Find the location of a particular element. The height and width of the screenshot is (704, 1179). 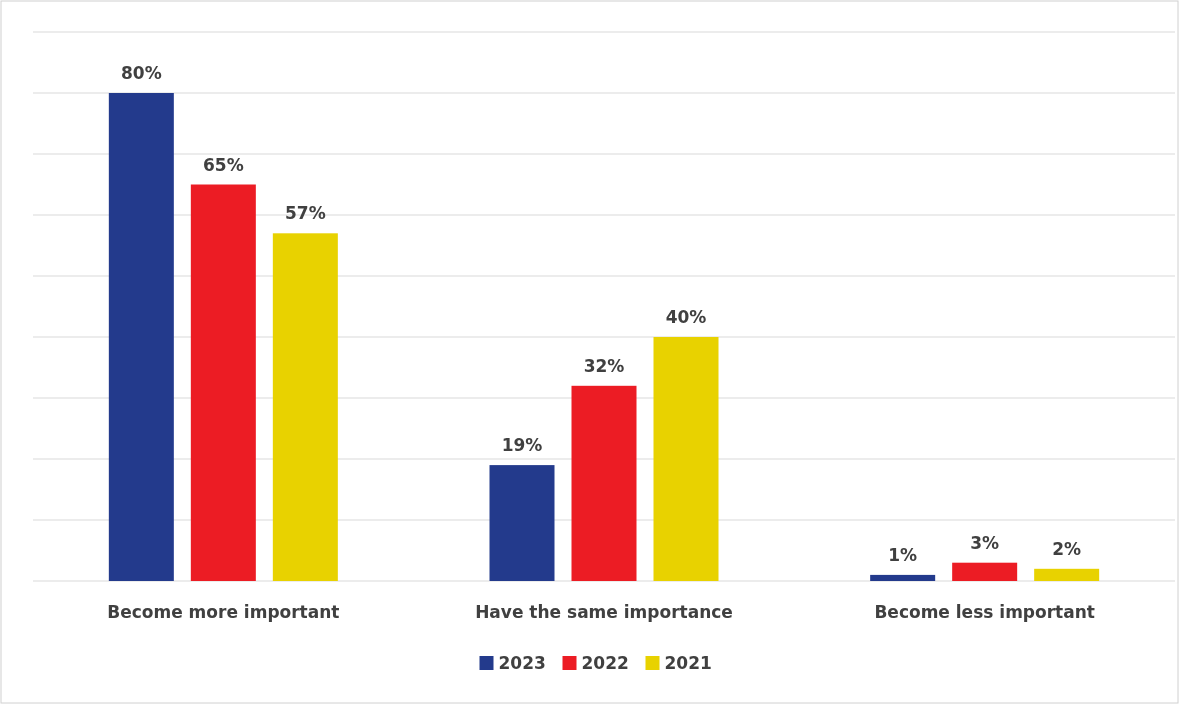

data-label: 57% is located at coordinates (305, 213).